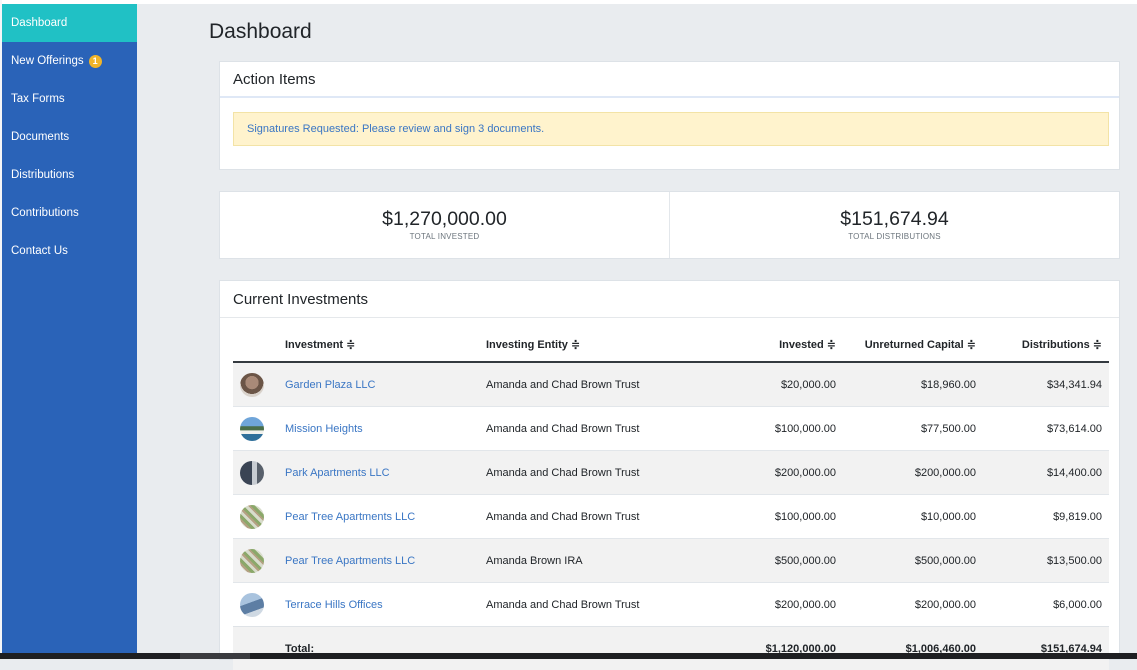 This screenshot has width=1137, height=670. I want to click on investment-cell: Terrace Hills Offices, so click(378, 605).